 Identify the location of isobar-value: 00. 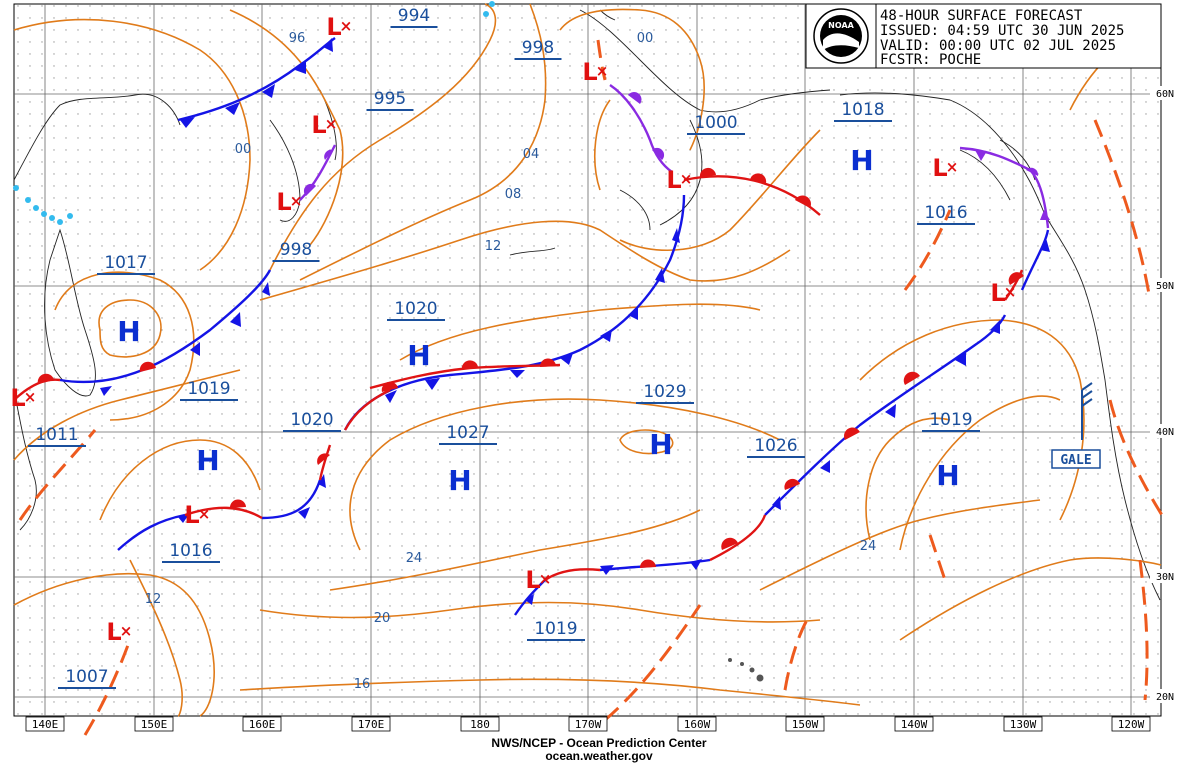
(243, 149).